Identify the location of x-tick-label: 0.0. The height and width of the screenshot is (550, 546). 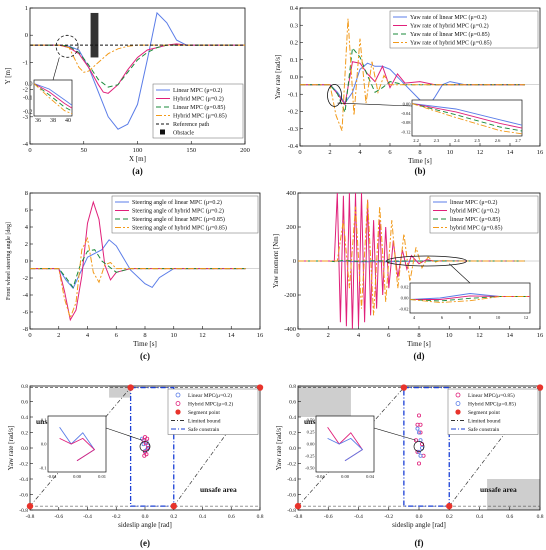
(419, 517).